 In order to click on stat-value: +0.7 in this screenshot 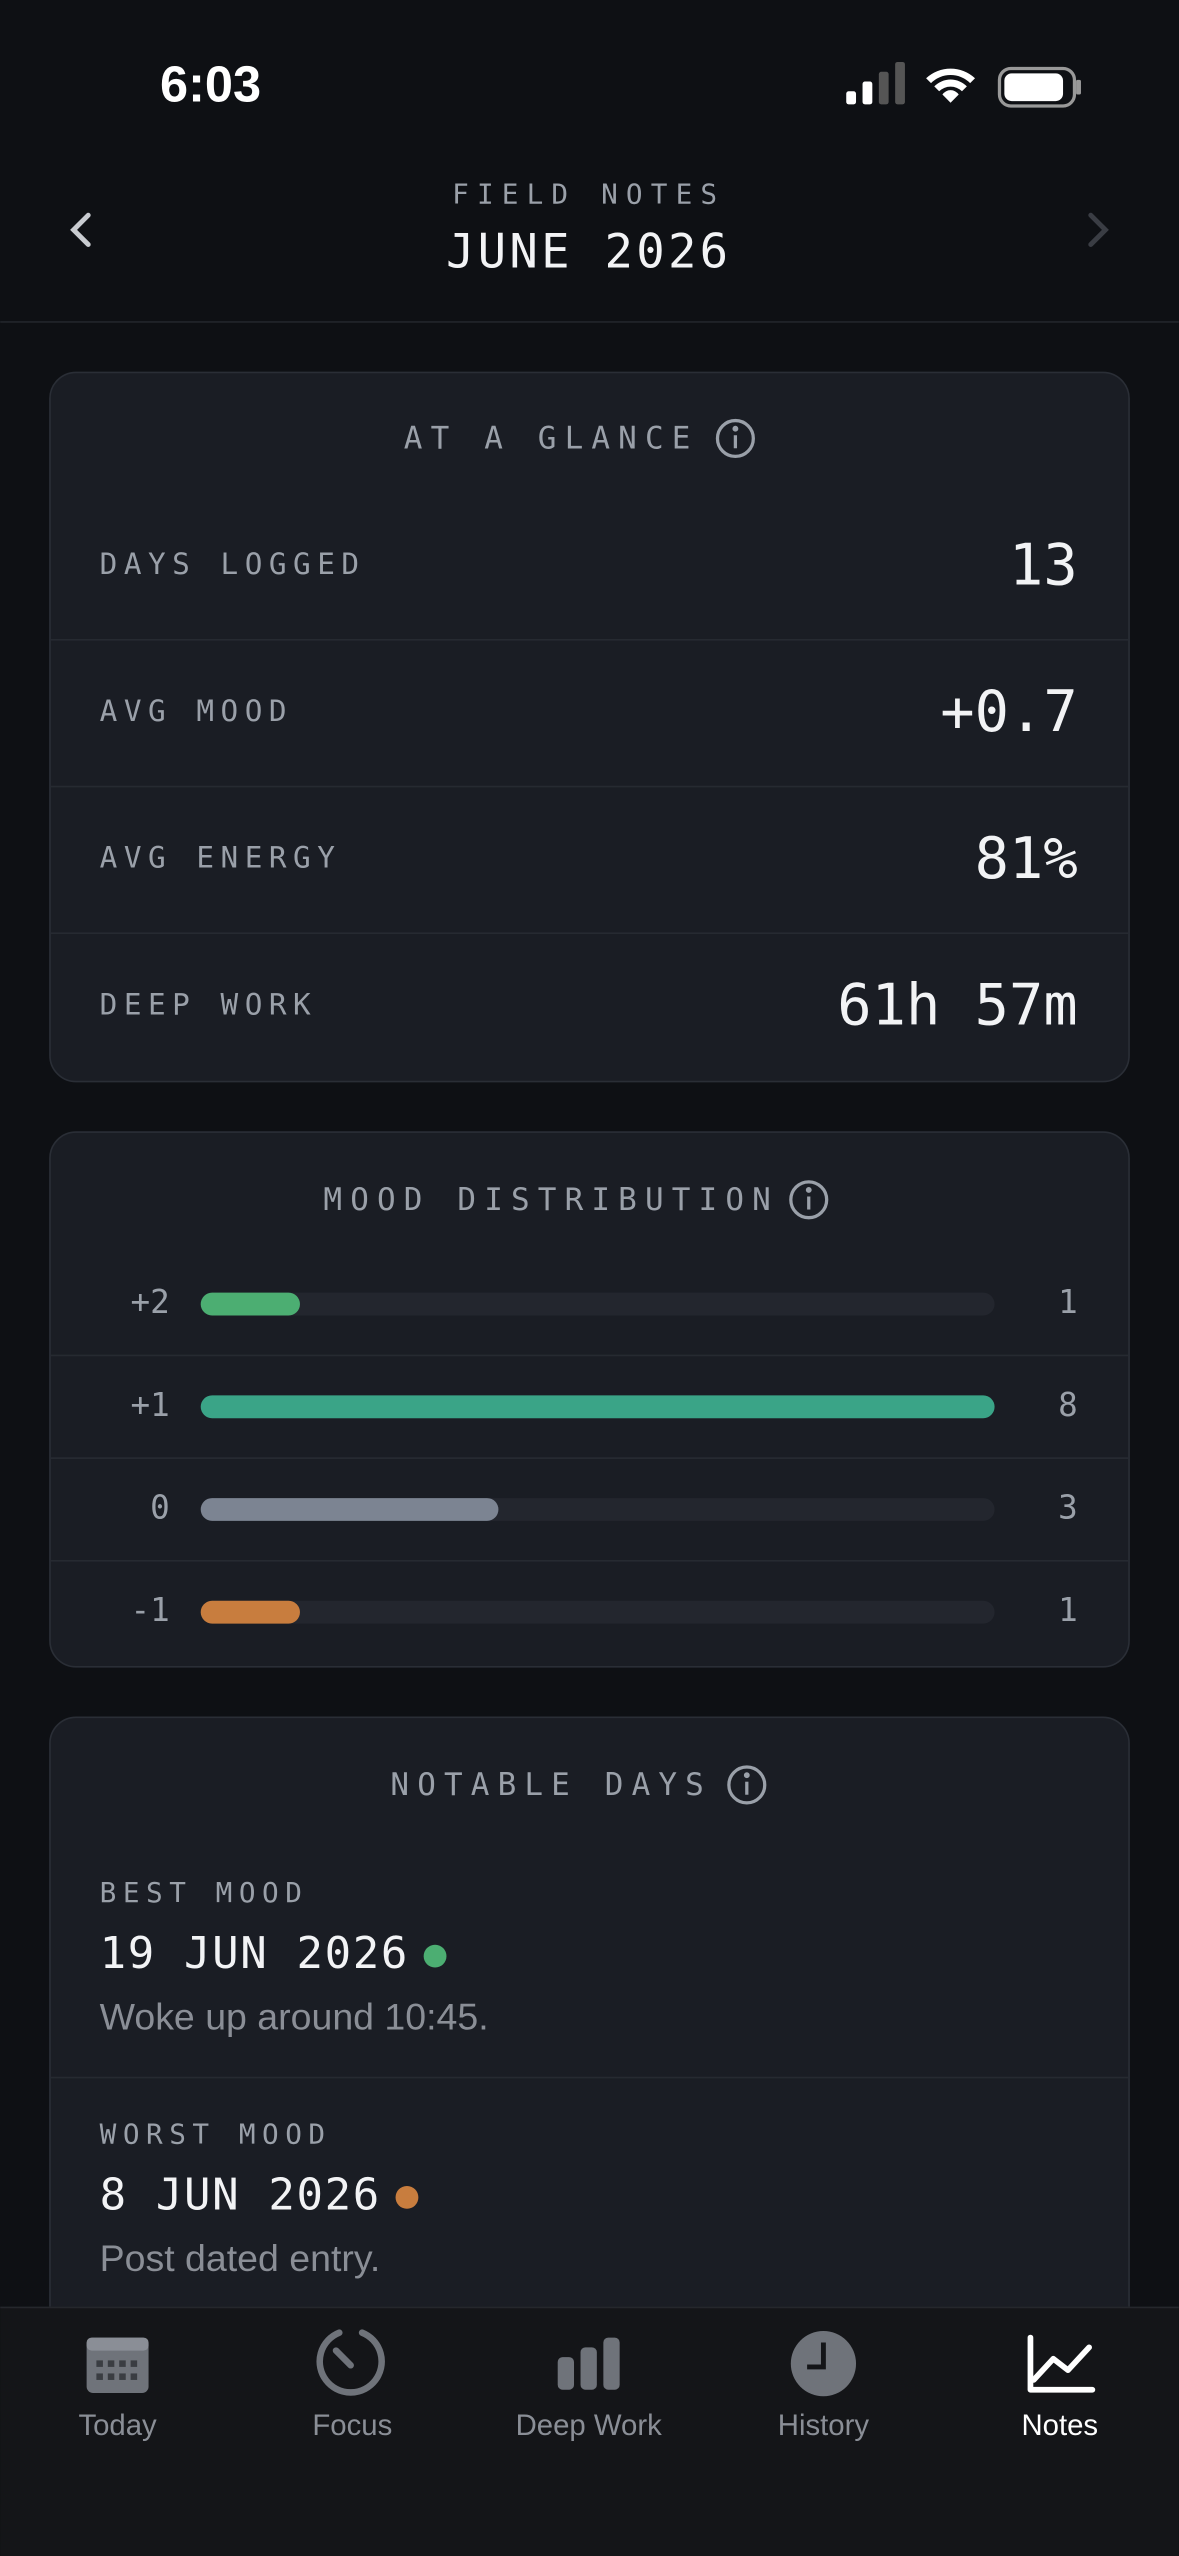, I will do `click(1008, 712)`.